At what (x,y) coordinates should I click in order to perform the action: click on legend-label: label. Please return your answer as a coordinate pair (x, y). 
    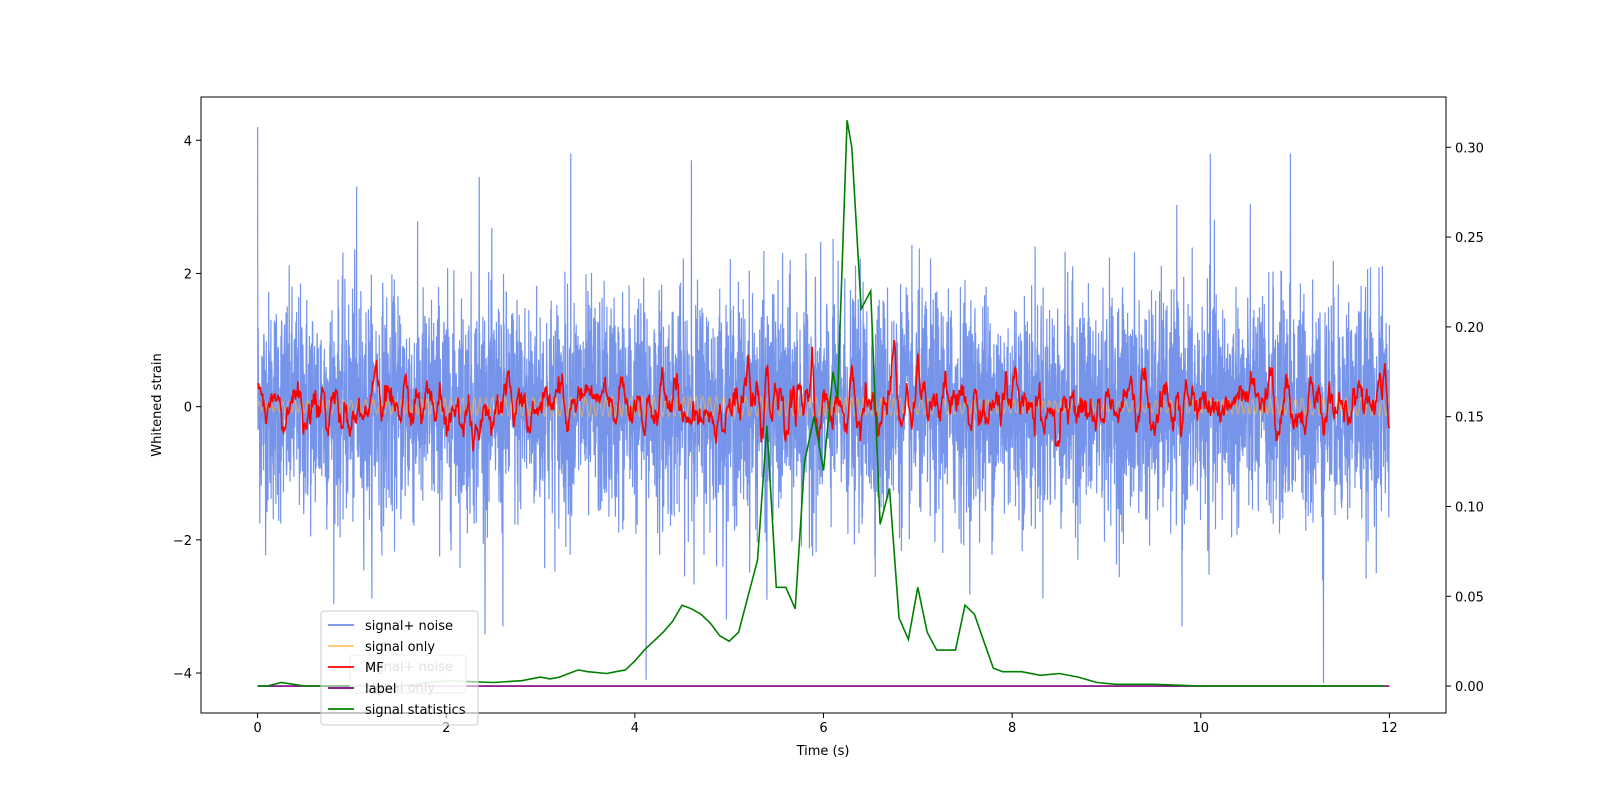
    Looking at the image, I should click on (380, 689).